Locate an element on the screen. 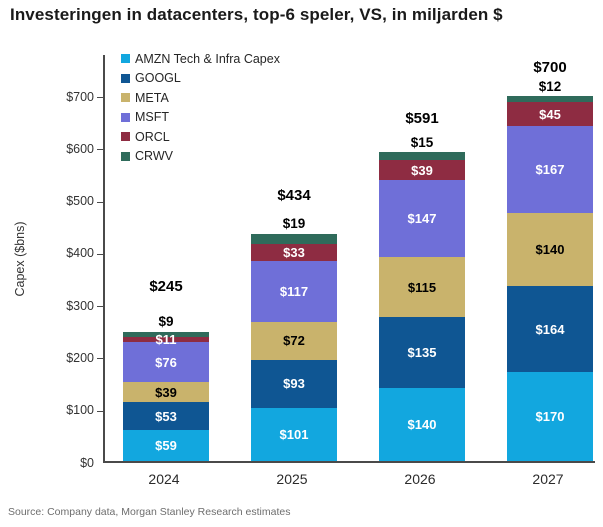  bar-segment-orcl-2026: $39 is located at coordinates (422, 170).